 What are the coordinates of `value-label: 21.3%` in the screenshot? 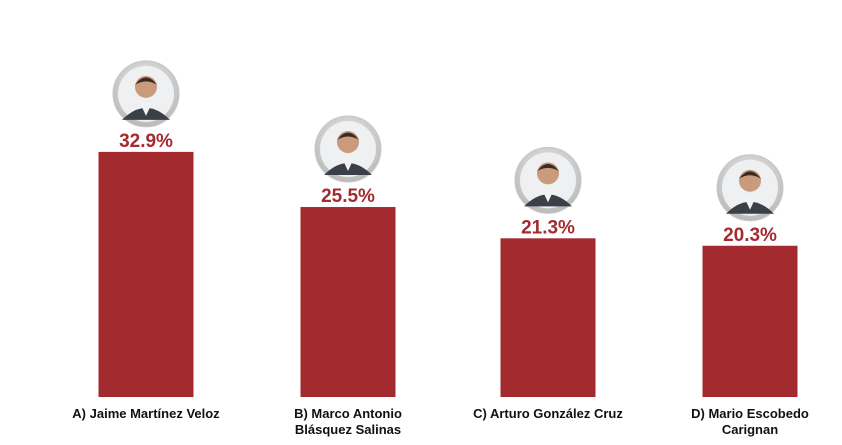 It's located at (548, 227).